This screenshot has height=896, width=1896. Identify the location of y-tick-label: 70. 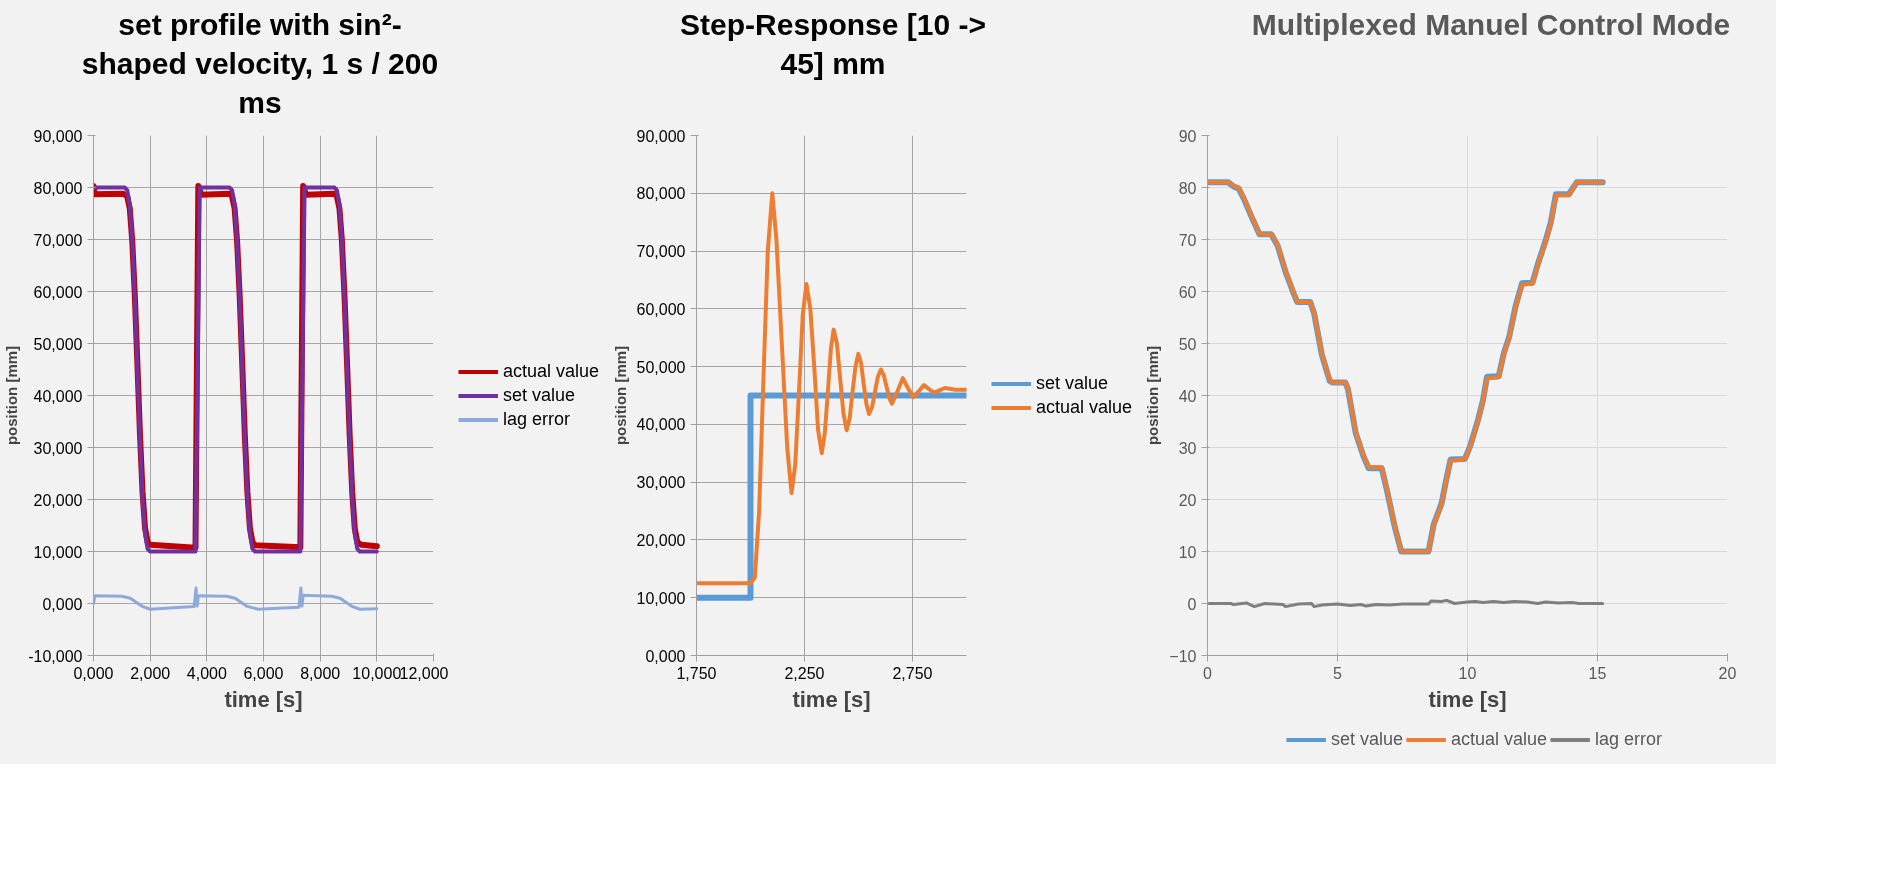
(1187, 240).